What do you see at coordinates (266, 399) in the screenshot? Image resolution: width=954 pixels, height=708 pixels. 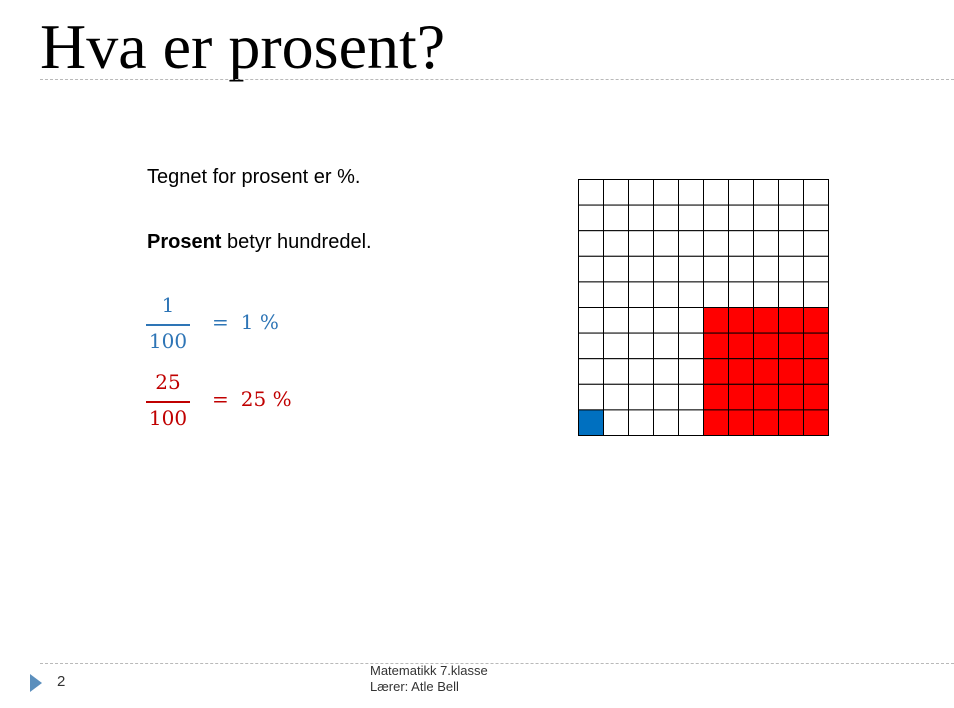 I see `equation-result: 25 %` at bounding box center [266, 399].